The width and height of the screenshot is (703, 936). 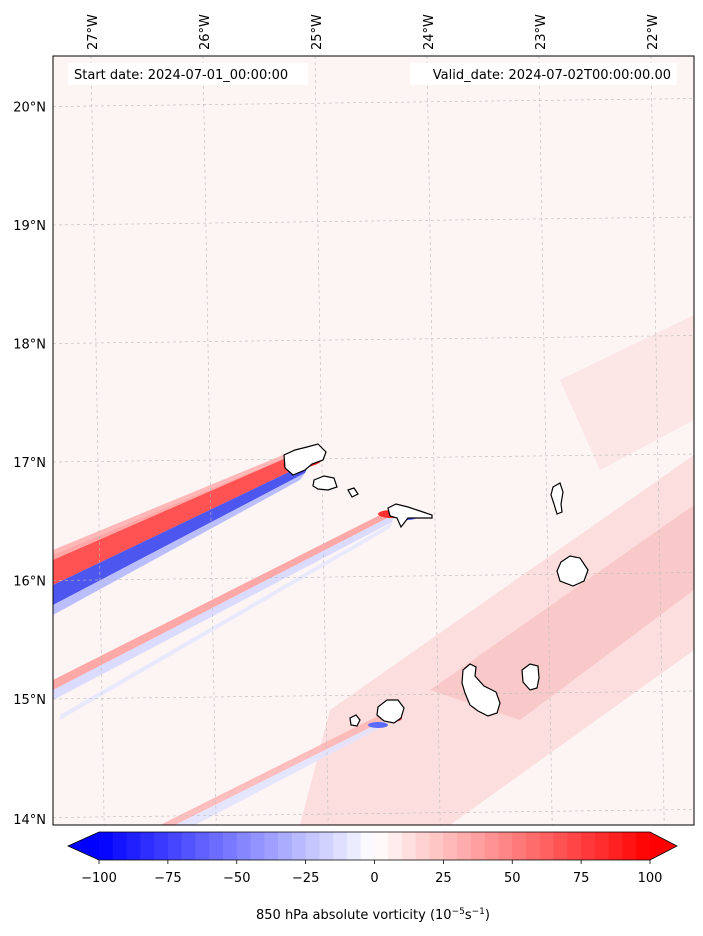 I want to click on lon-tick-label: 22°W, so click(x=653, y=32).